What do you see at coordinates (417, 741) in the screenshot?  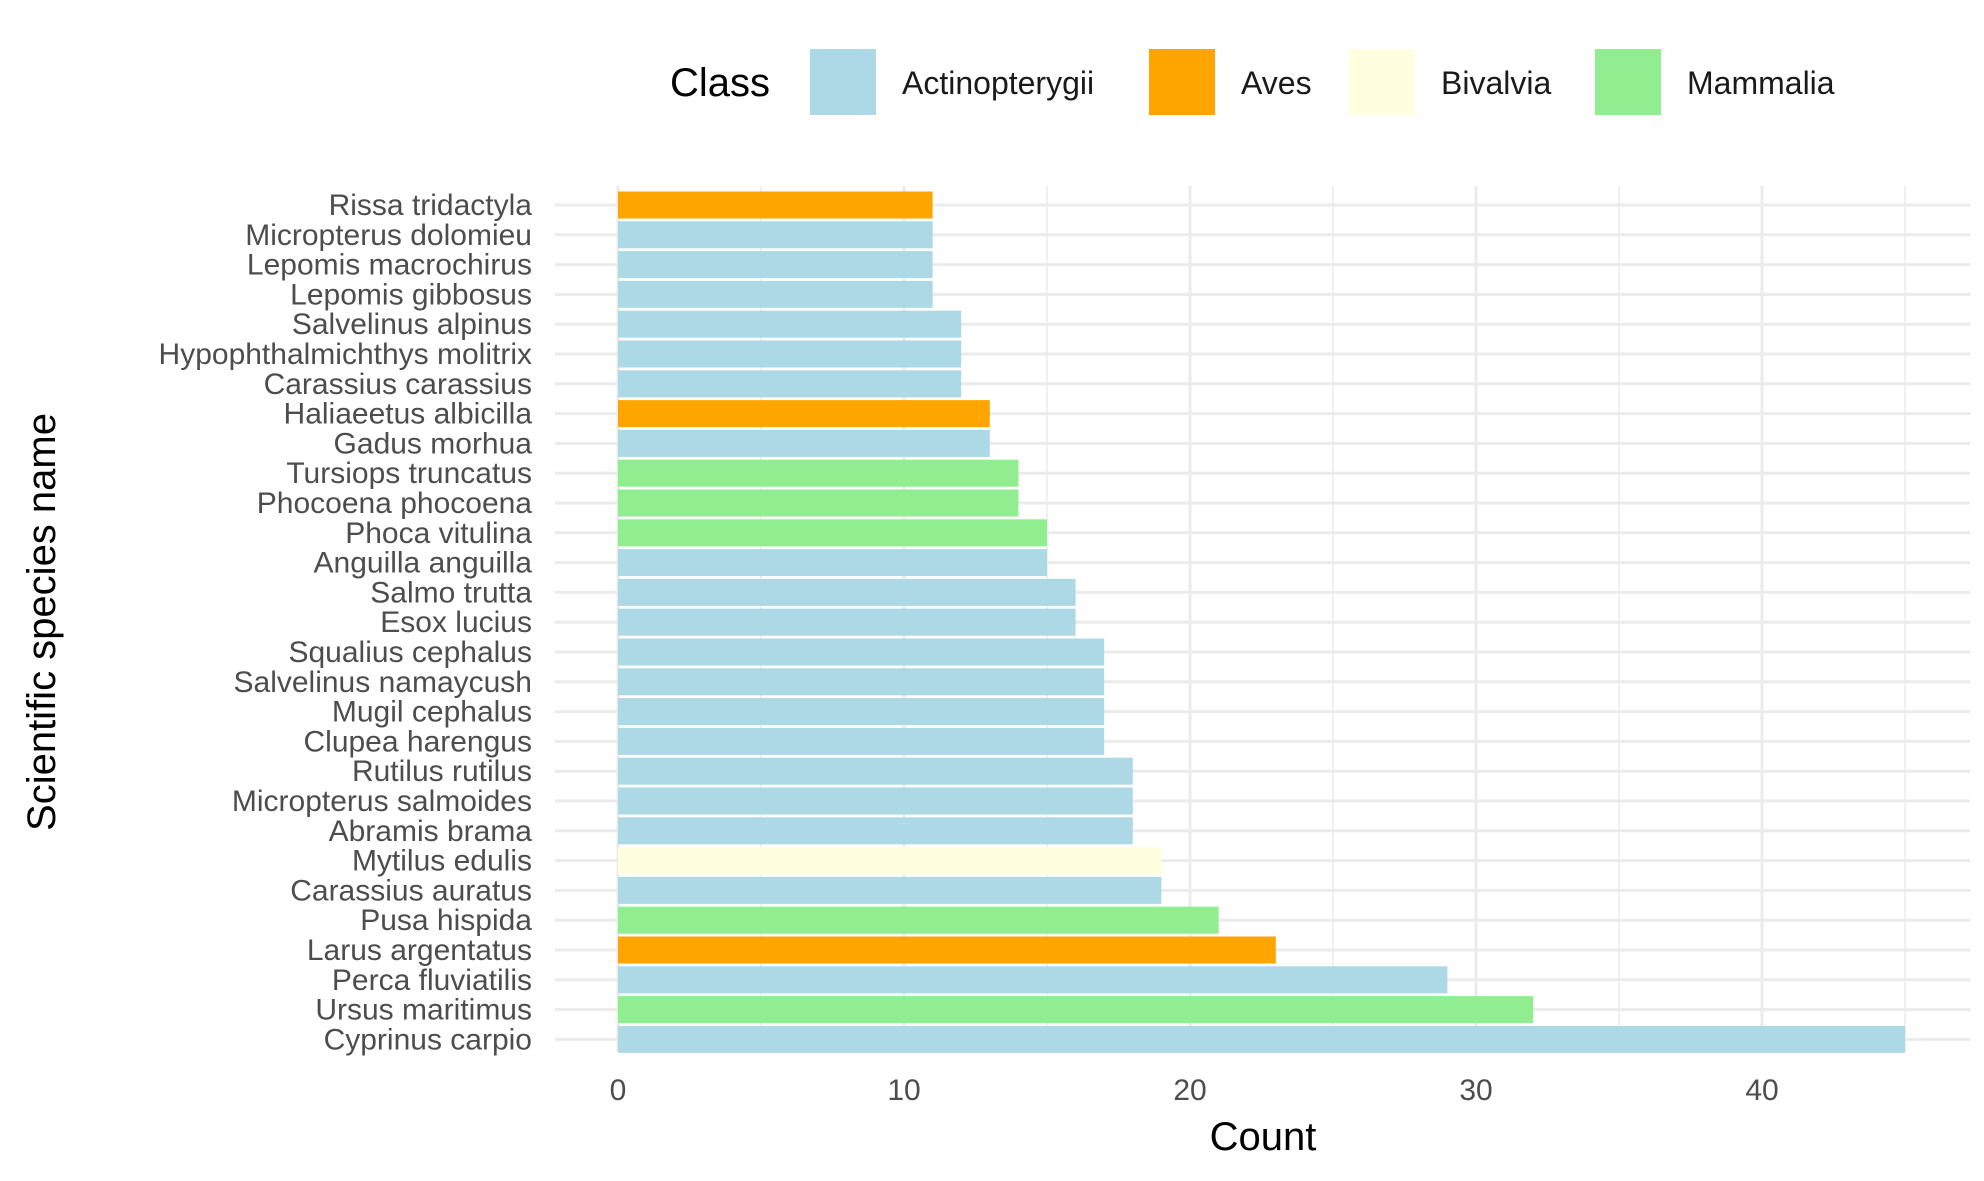 I see `y-tick-label: Clupea harengus` at bounding box center [417, 741].